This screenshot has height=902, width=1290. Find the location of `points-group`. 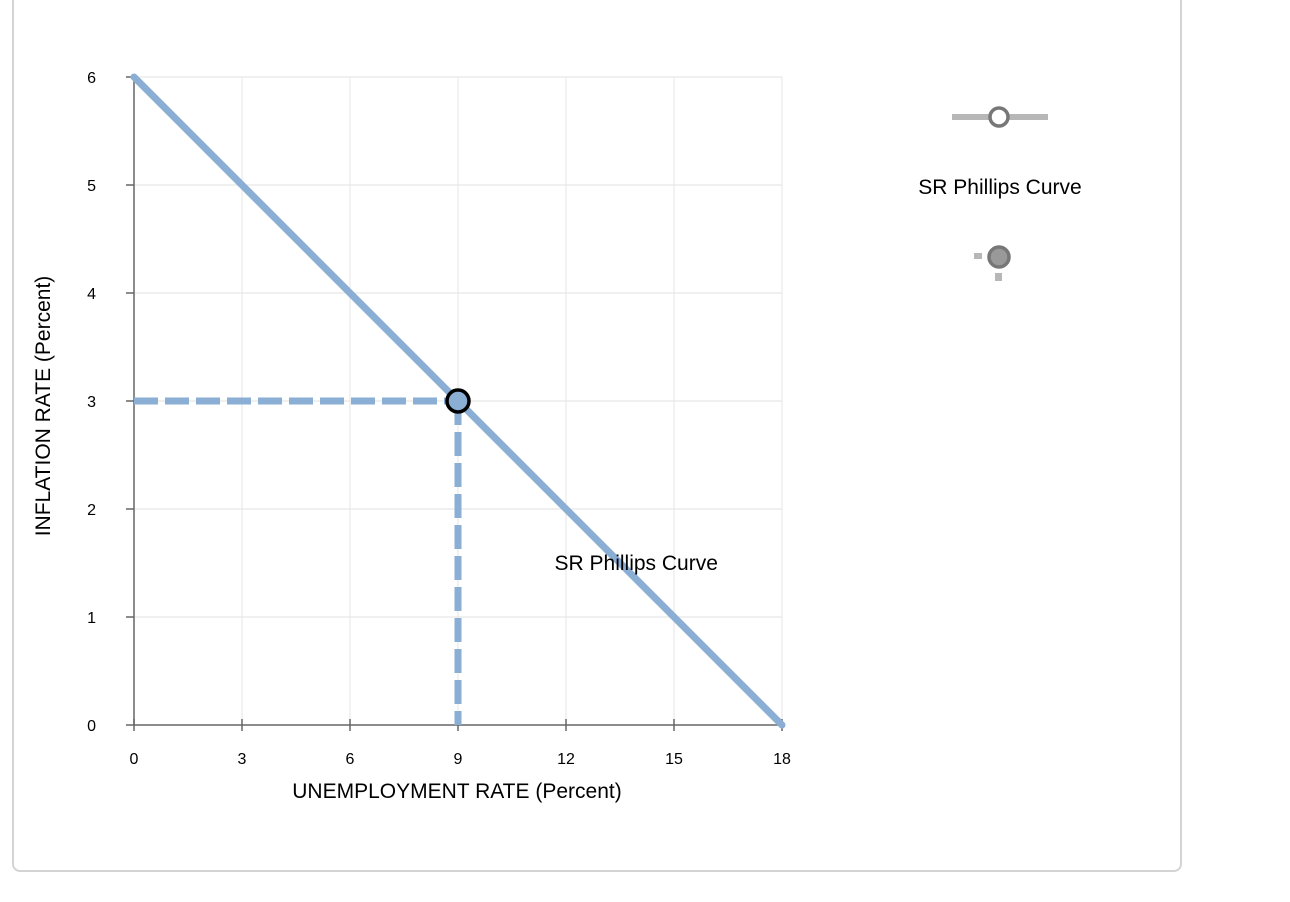

points-group is located at coordinates (458, 401).